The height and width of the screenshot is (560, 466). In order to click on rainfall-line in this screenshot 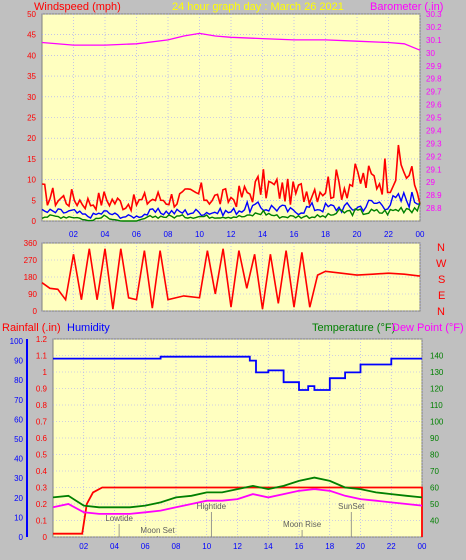, I will do `click(238, 511)`.